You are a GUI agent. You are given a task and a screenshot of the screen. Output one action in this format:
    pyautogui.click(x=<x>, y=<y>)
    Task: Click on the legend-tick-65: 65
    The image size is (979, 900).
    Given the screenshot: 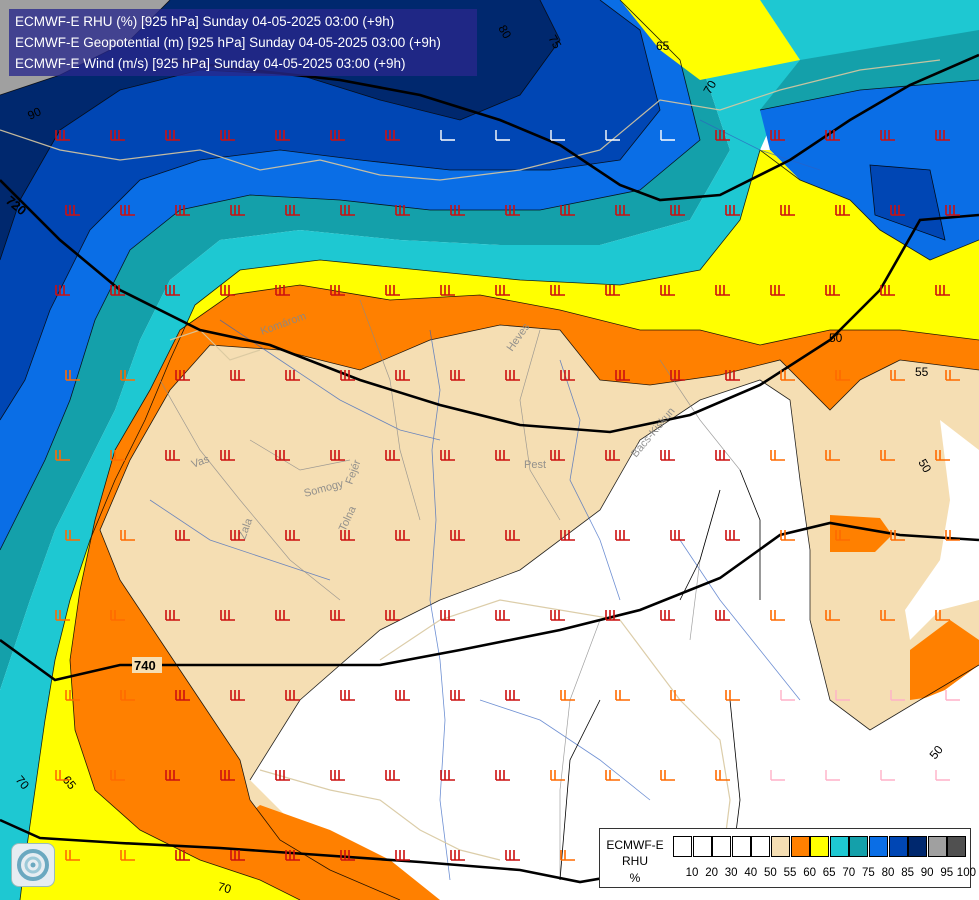 What is the action you would take?
    pyautogui.click(x=829, y=873)
    